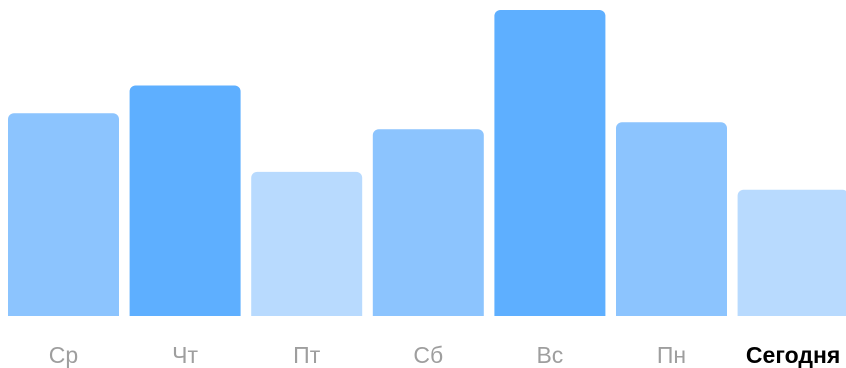 The image size is (846, 368). What do you see at coordinates (444, 355) in the screenshot?
I see `tick-labels-group: Ср Чт Пт Сб Вс Пн Сегодня` at bounding box center [444, 355].